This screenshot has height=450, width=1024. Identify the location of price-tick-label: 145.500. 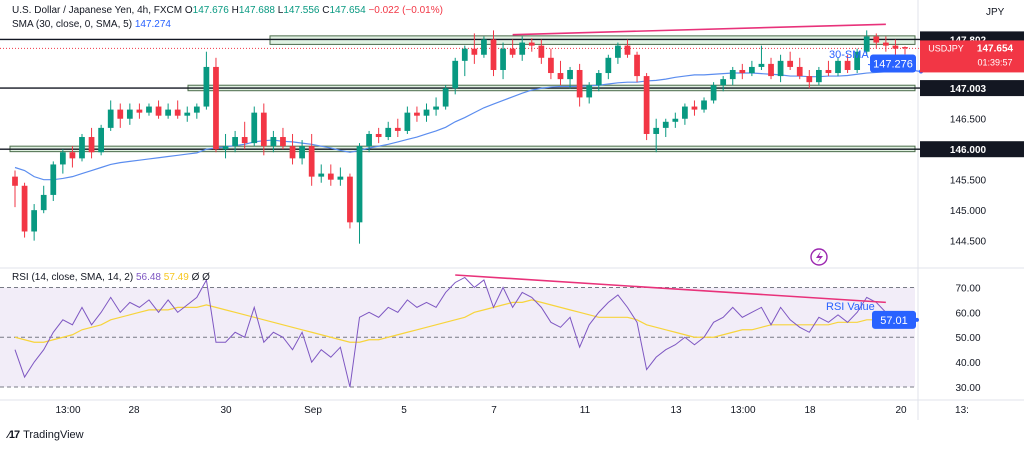
(968, 181).